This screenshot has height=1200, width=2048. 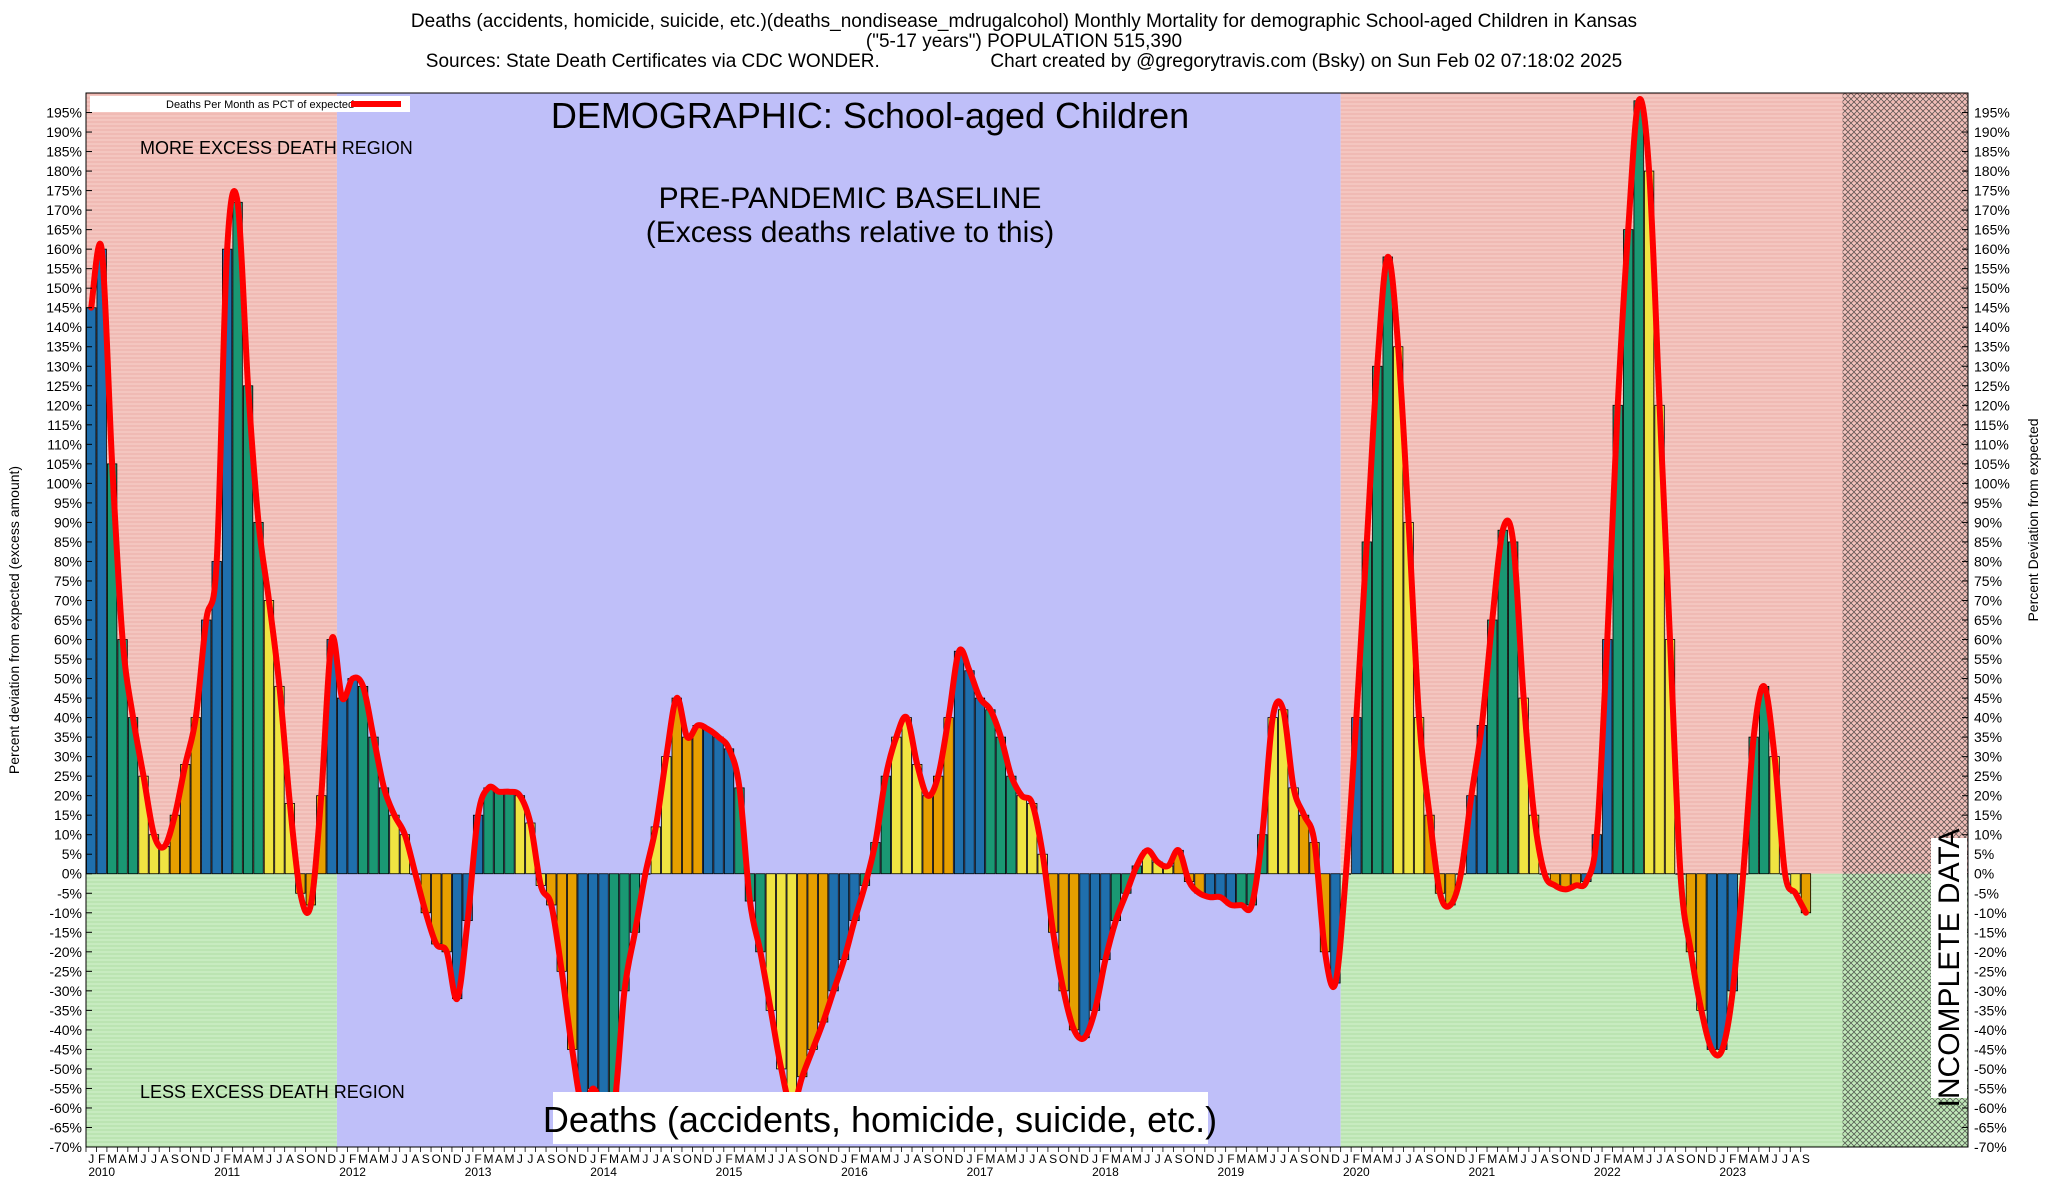 I want to click on y-tick-label: -15%, so click(x=1990, y=932).